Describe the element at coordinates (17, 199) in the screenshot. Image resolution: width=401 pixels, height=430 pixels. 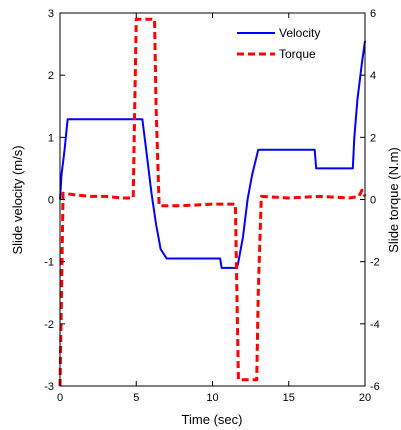
I see `y-axis-title: Slide velocity (m/s)` at that location.